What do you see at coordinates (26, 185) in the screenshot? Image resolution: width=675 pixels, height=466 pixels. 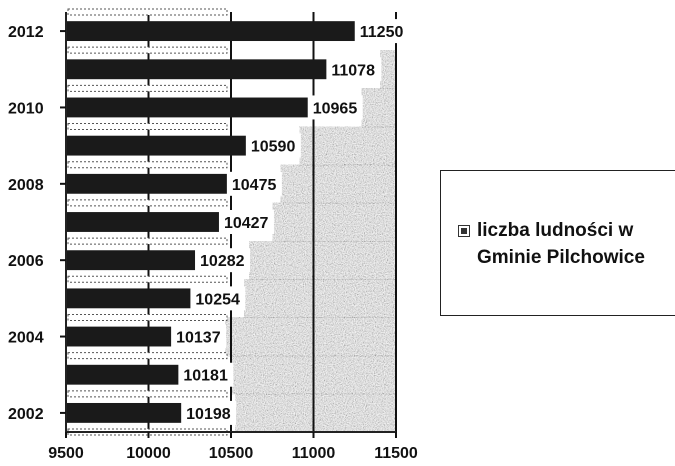 I see `y-tick-label: 2008` at bounding box center [26, 185].